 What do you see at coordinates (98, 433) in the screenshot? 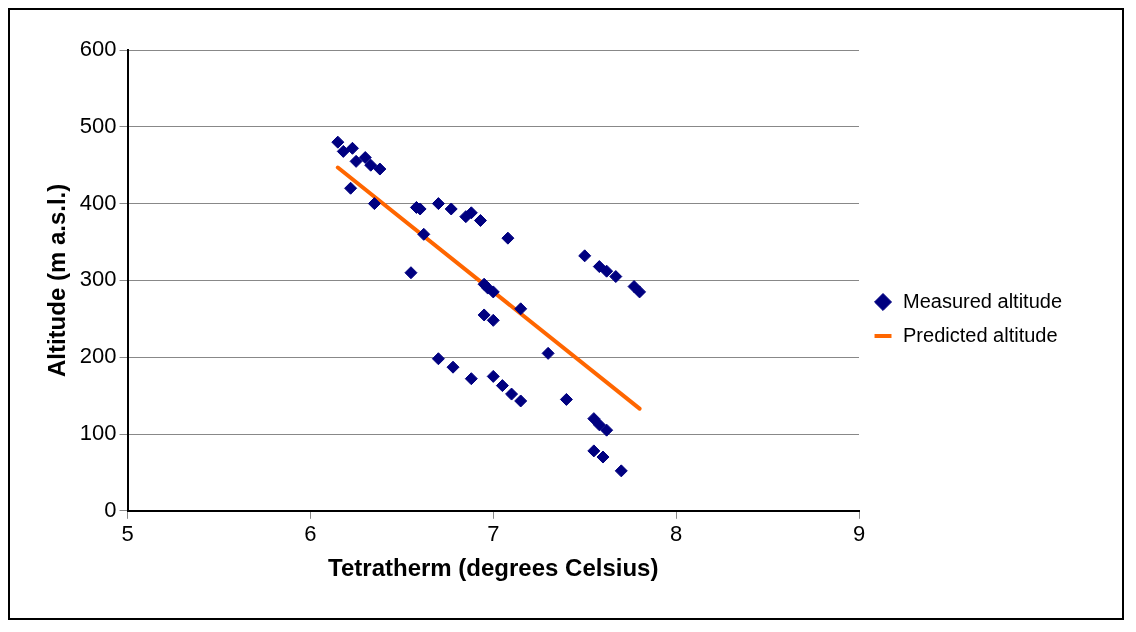
I see `y-tick-label: 100` at bounding box center [98, 433].